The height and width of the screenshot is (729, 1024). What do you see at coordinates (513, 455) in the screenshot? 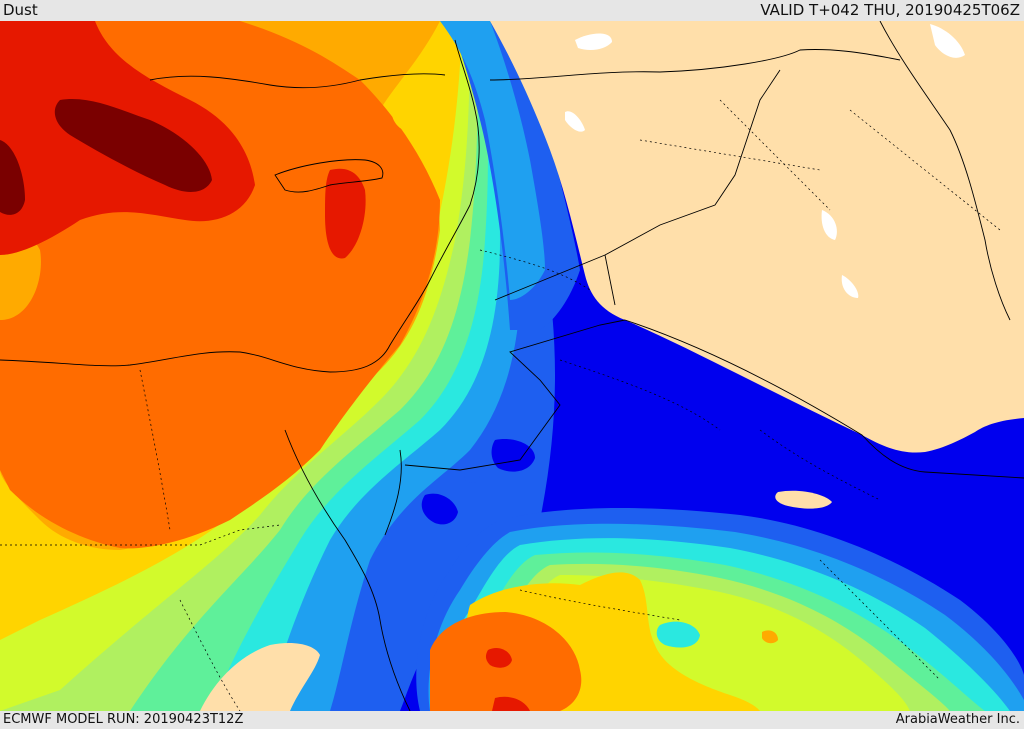
I see `dust-level-0-spot1` at bounding box center [513, 455].